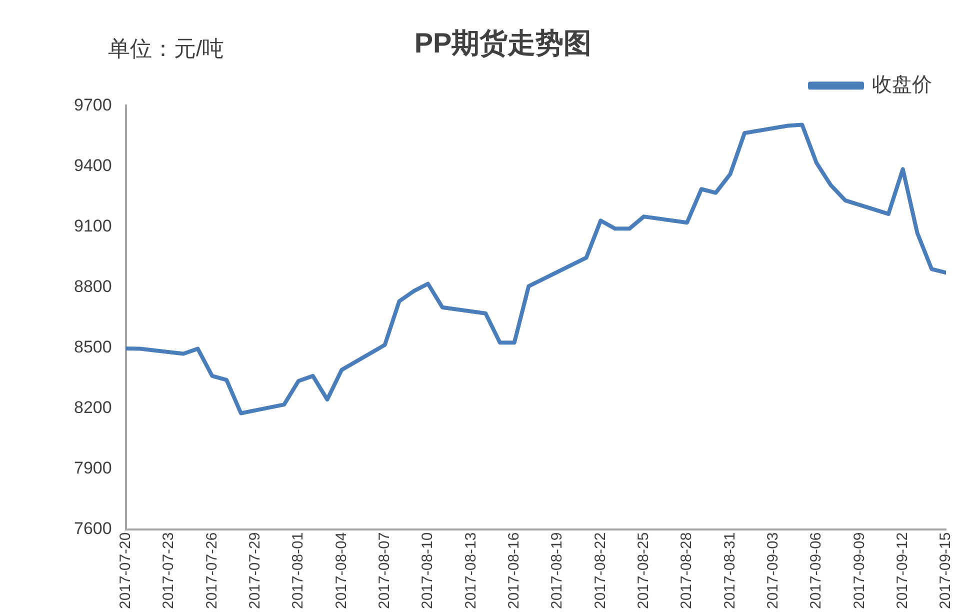 The height and width of the screenshot is (616, 970). What do you see at coordinates (600, 571) in the screenshot?
I see `x-tick-label: 2017-08-22` at bounding box center [600, 571].